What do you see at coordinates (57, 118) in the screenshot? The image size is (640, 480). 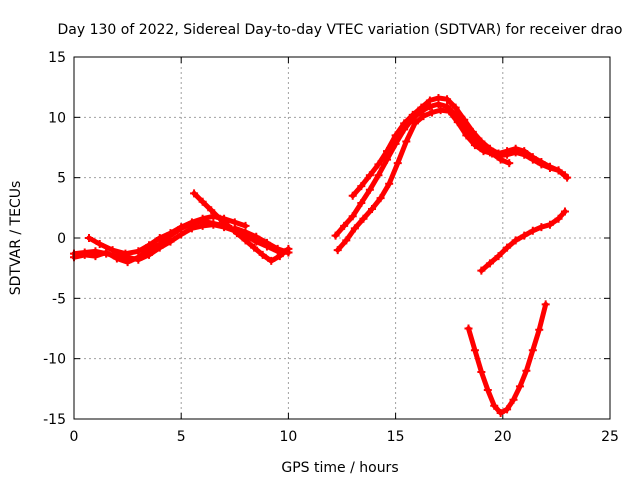 I see `y-tick-label: 10` at bounding box center [57, 118].